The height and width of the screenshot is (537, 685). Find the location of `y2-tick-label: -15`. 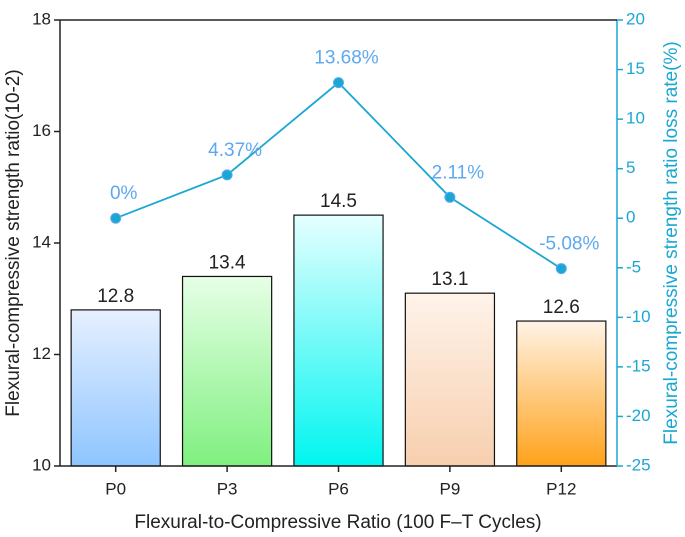

y2-tick-label: -15 is located at coordinates (638, 365).